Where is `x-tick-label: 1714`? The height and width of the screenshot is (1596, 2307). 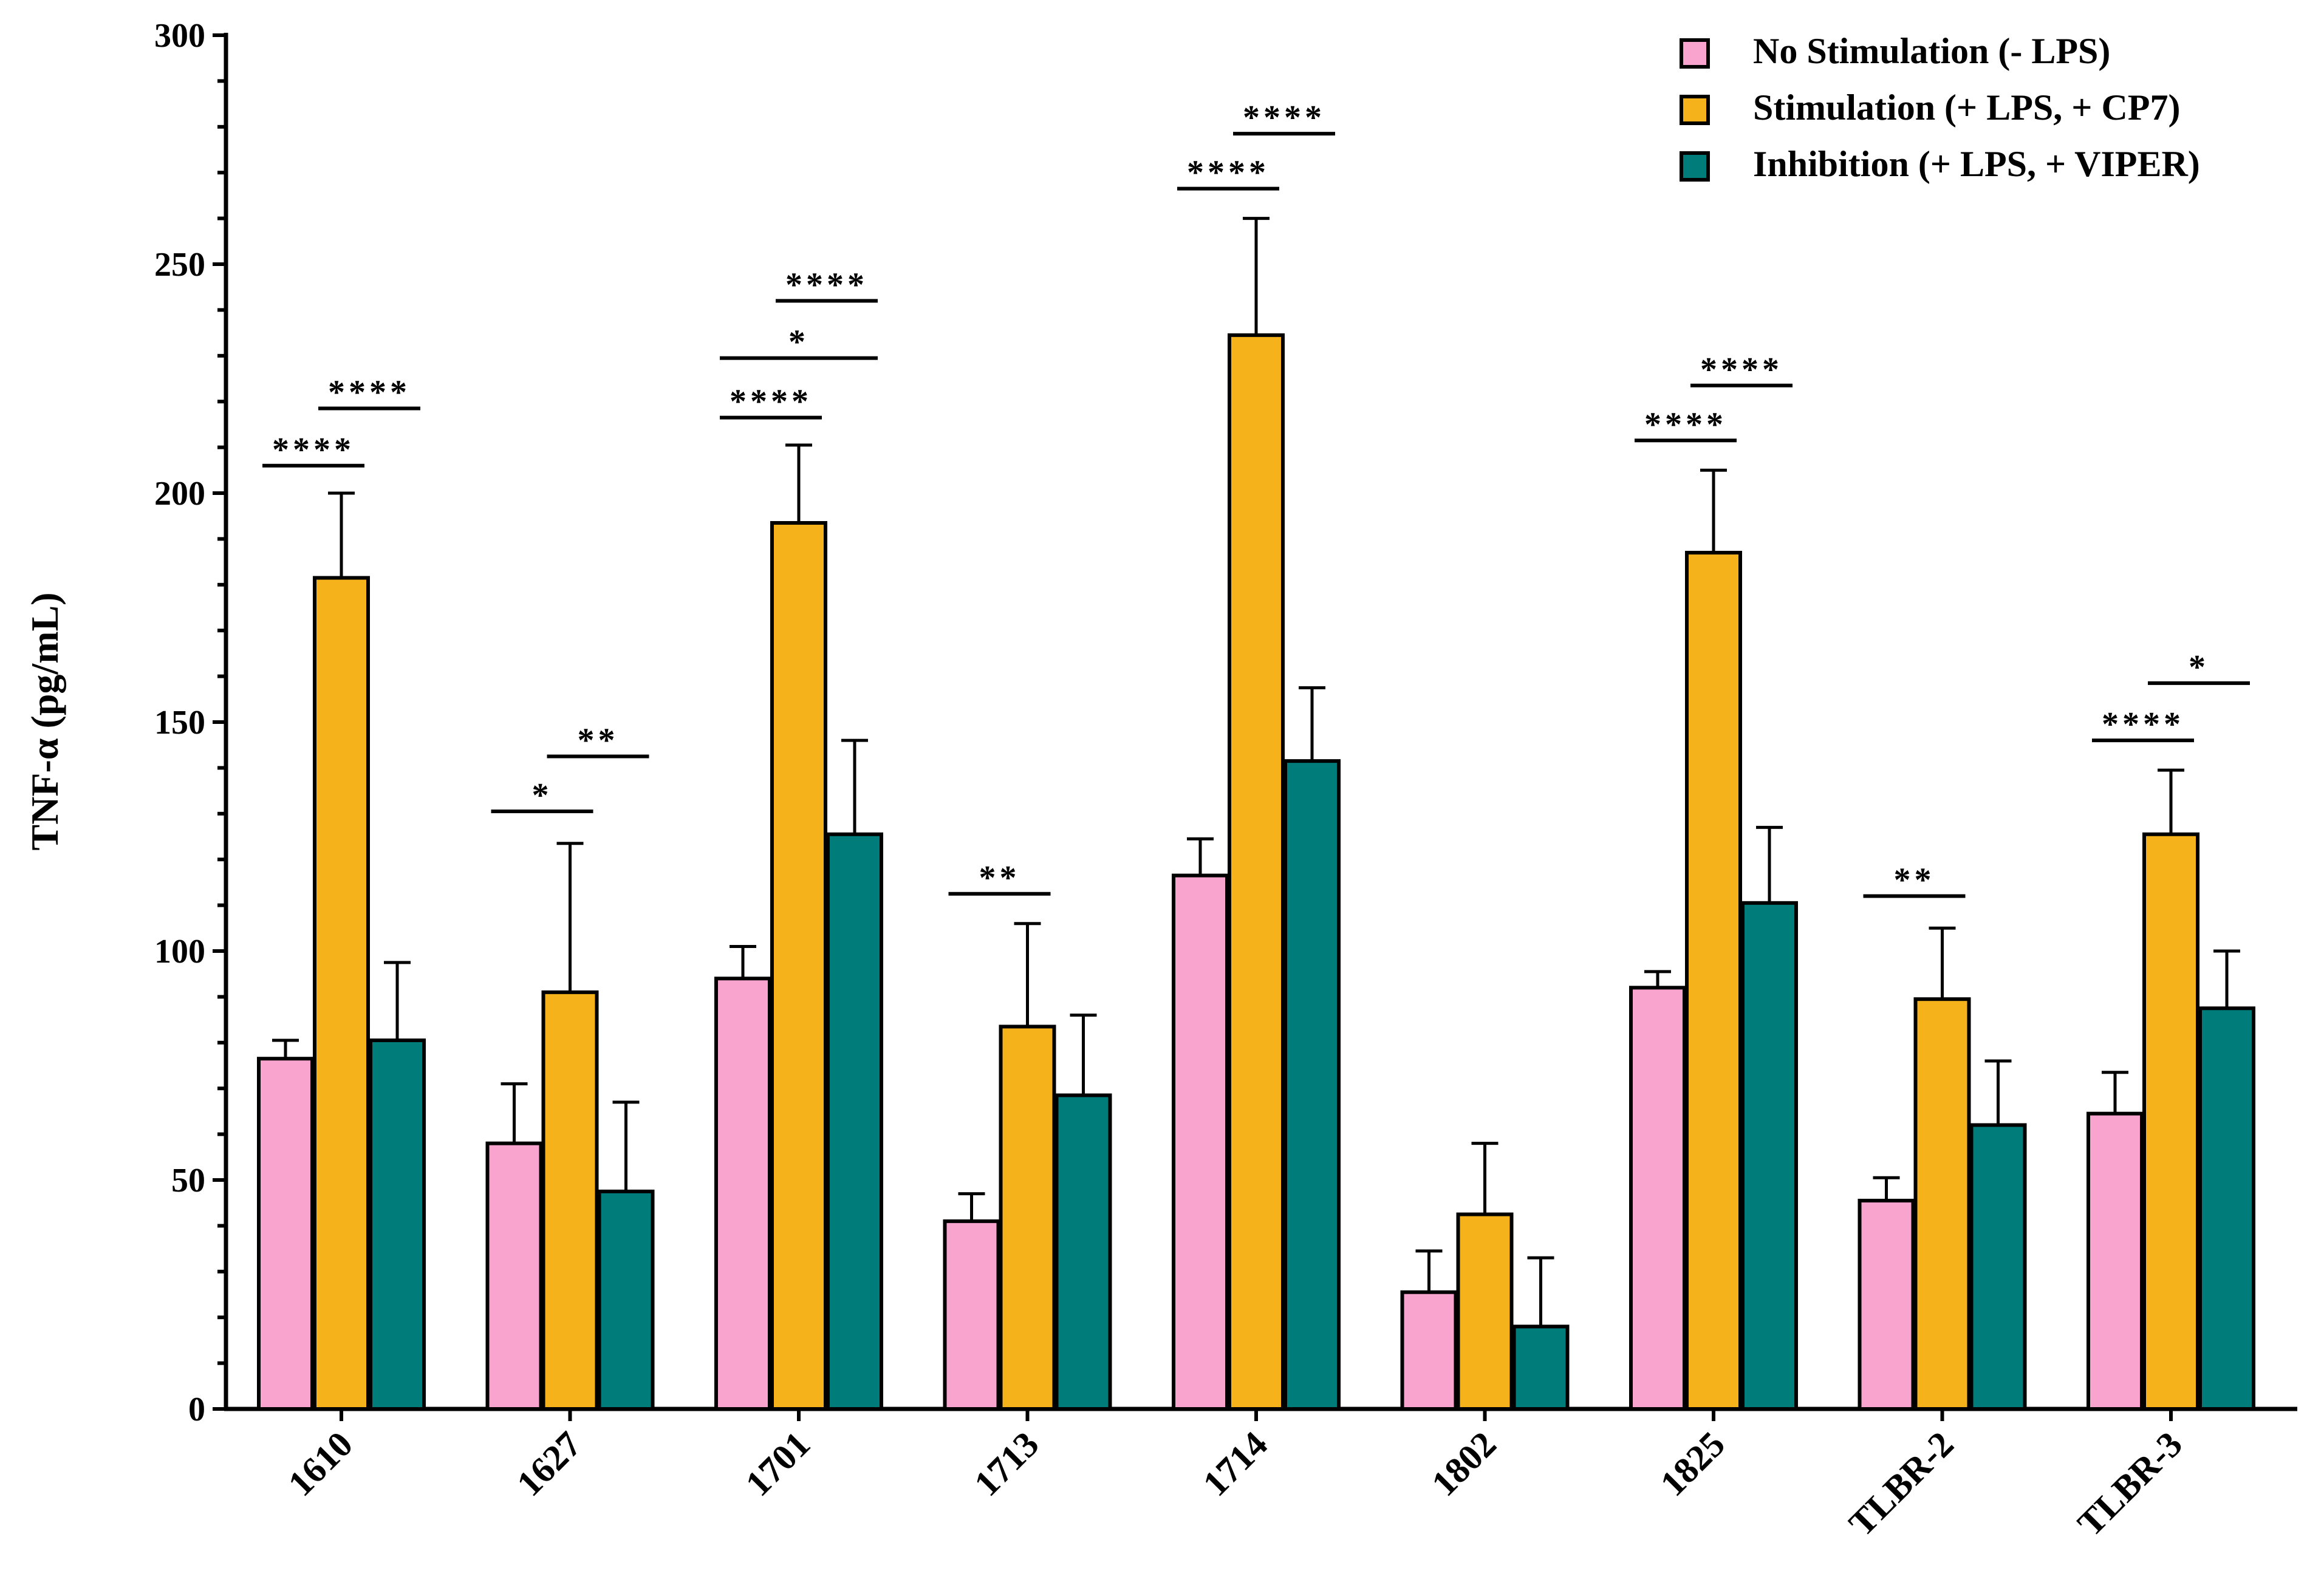
x-tick-label: 1714 is located at coordinates (1235, 1464).